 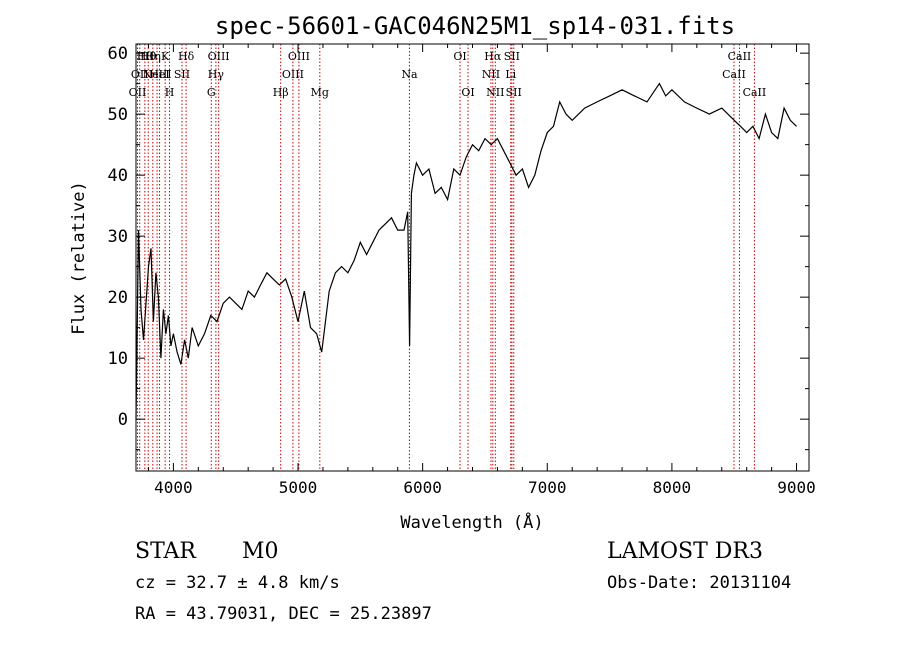 What do you see at coordinates (512, 56) in the screenshot?
I see `line-label-25: SII` at bounding box center [512, 56].